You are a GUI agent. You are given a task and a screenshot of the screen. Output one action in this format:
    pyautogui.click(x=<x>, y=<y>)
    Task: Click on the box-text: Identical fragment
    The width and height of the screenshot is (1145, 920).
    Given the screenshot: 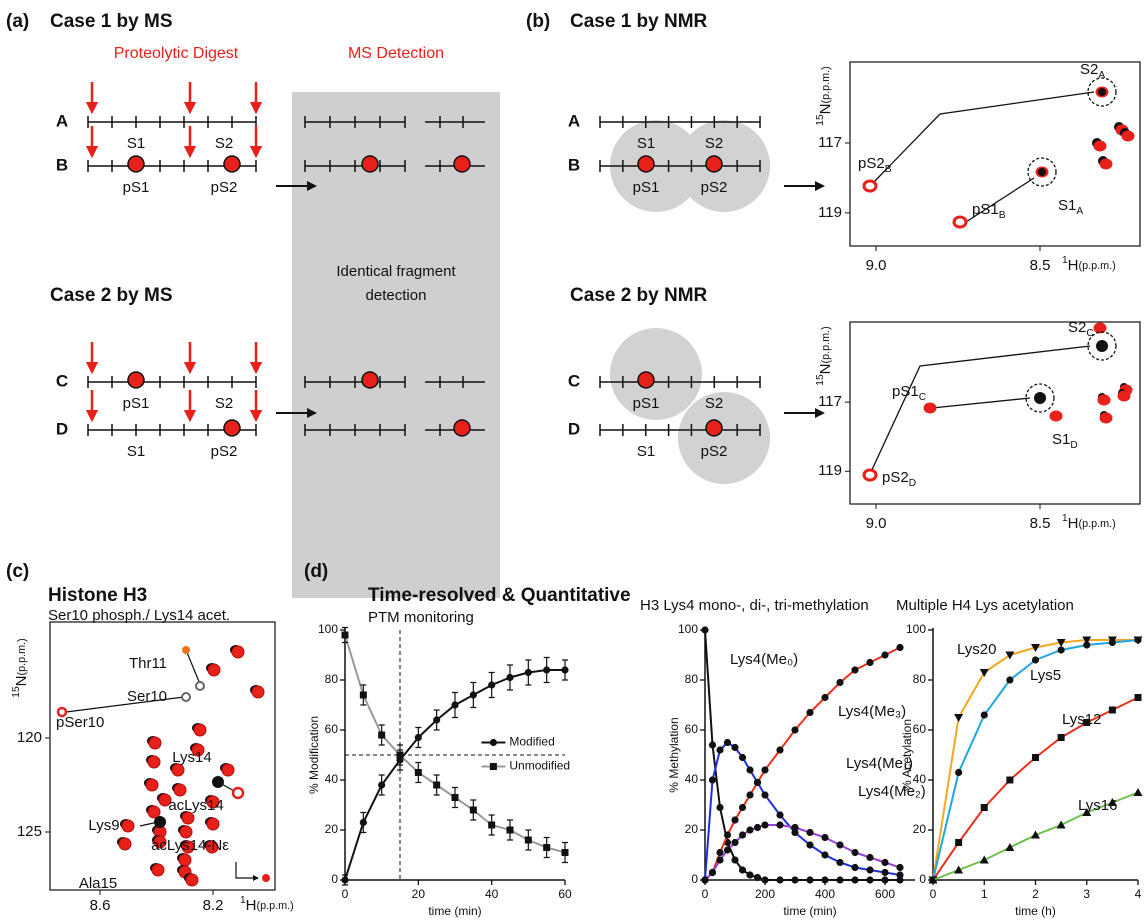 What is the action you would take?
    pyautogui.click(x=396, y=271)
    